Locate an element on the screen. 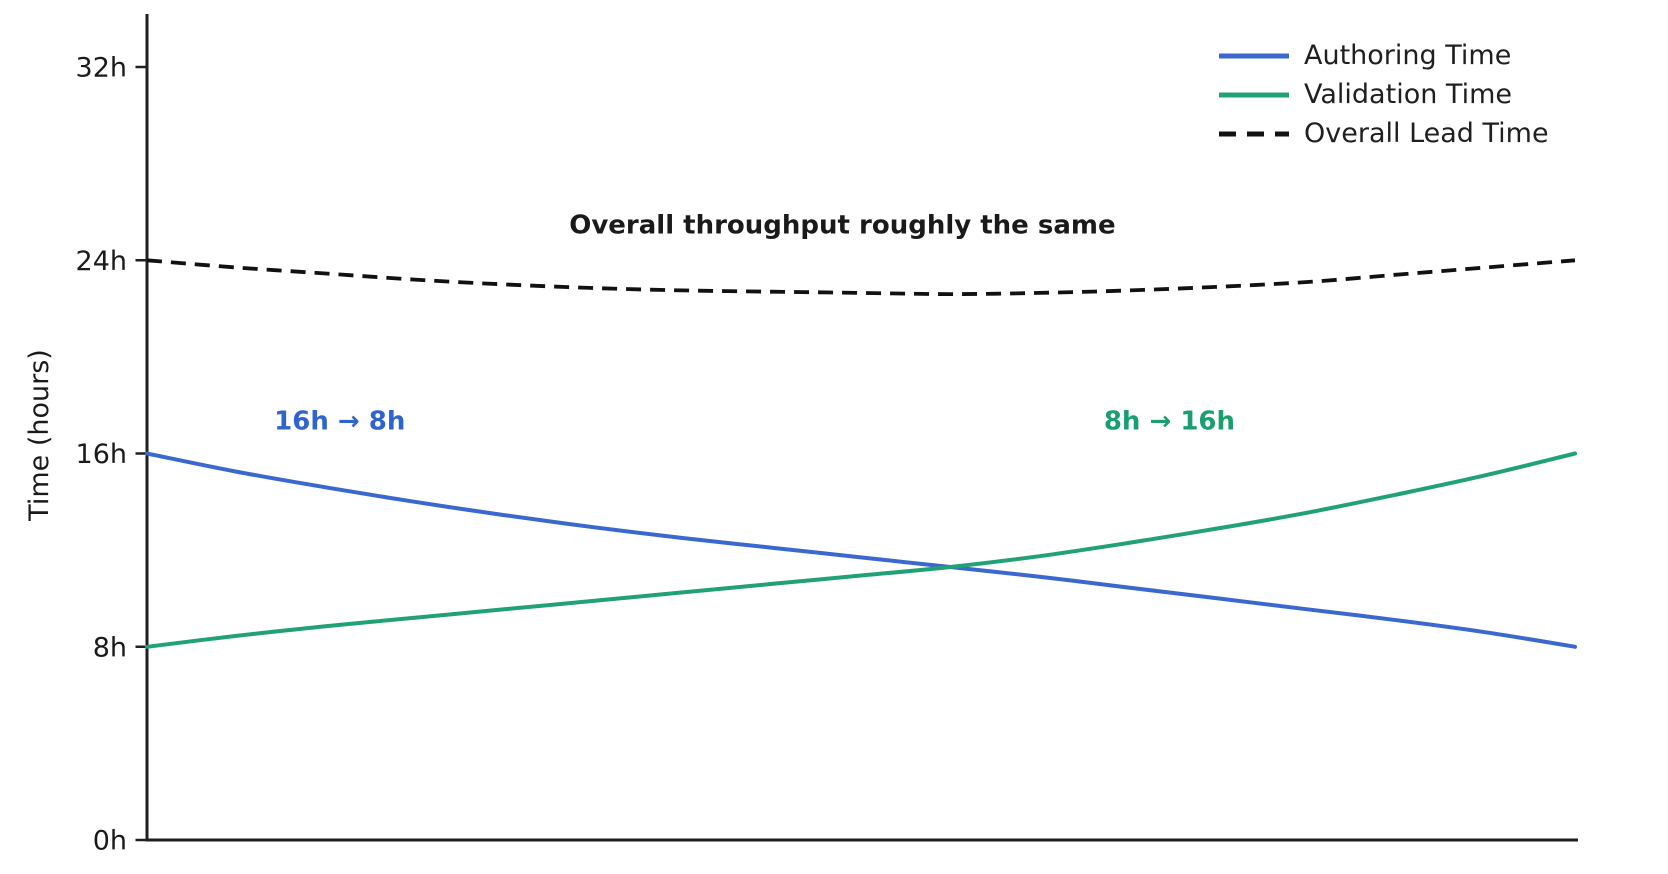 The image size is (1668, 874). annotation-overall-note: Overall throughput roughly the same is located at coordinates (842, 226).